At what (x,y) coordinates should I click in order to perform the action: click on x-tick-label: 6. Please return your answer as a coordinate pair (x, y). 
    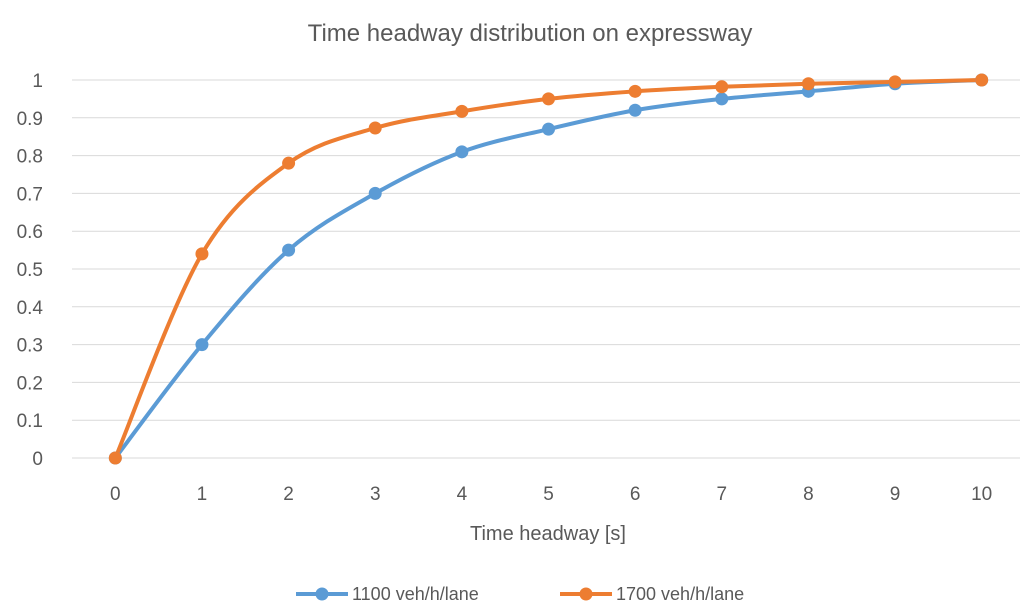
    Looking at the image, I should click on (635, 494).